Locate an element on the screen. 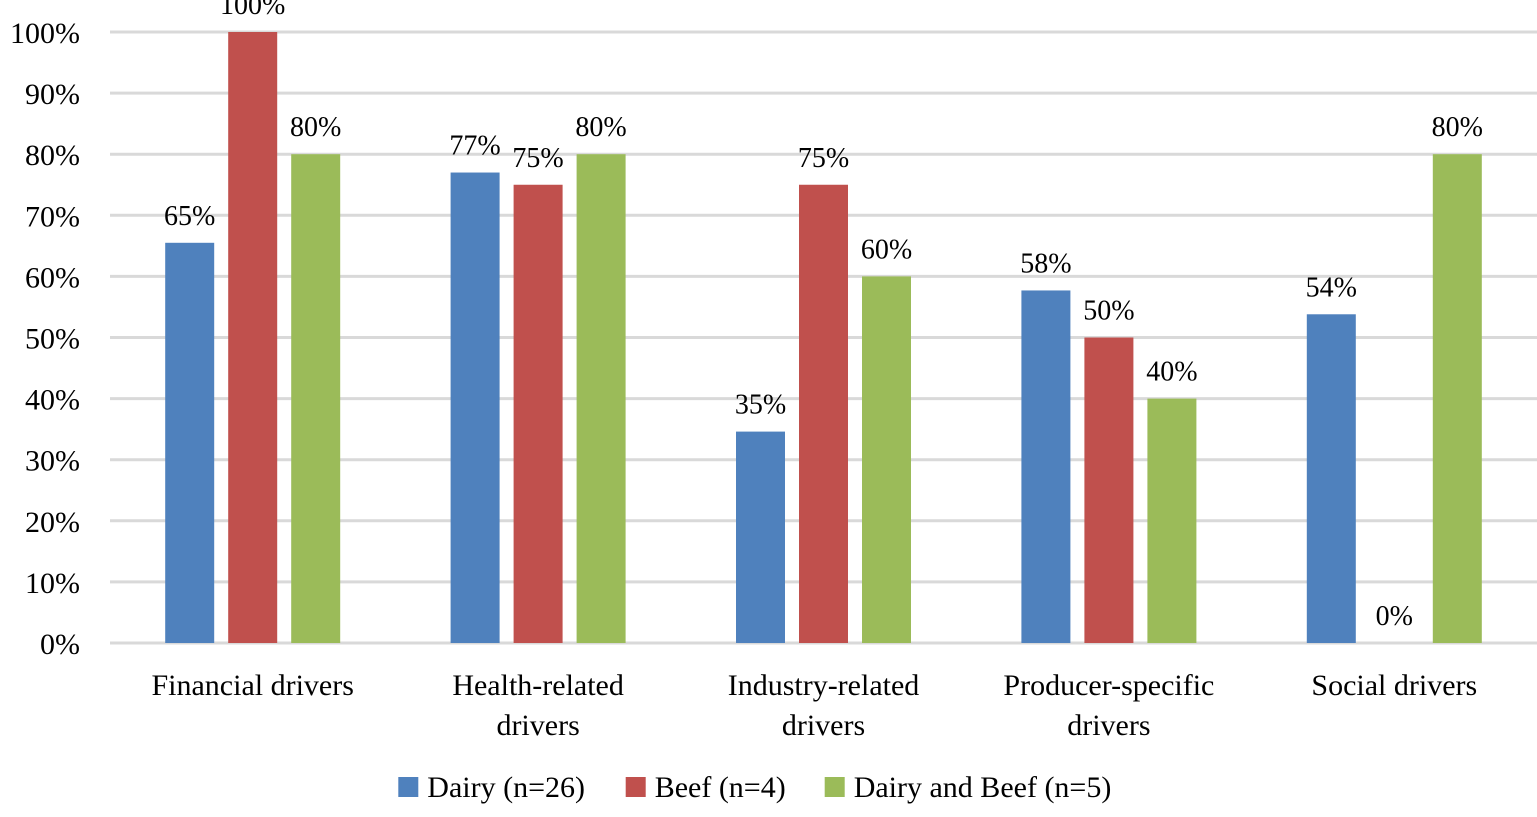  legend-label: Dairy (n=26) is located at coordinates (506, 787).